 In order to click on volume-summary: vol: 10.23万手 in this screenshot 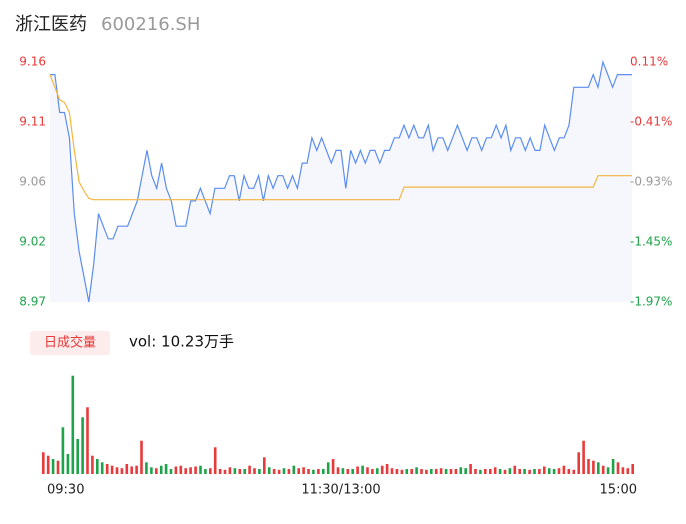, I will do `click(181, 342)`.